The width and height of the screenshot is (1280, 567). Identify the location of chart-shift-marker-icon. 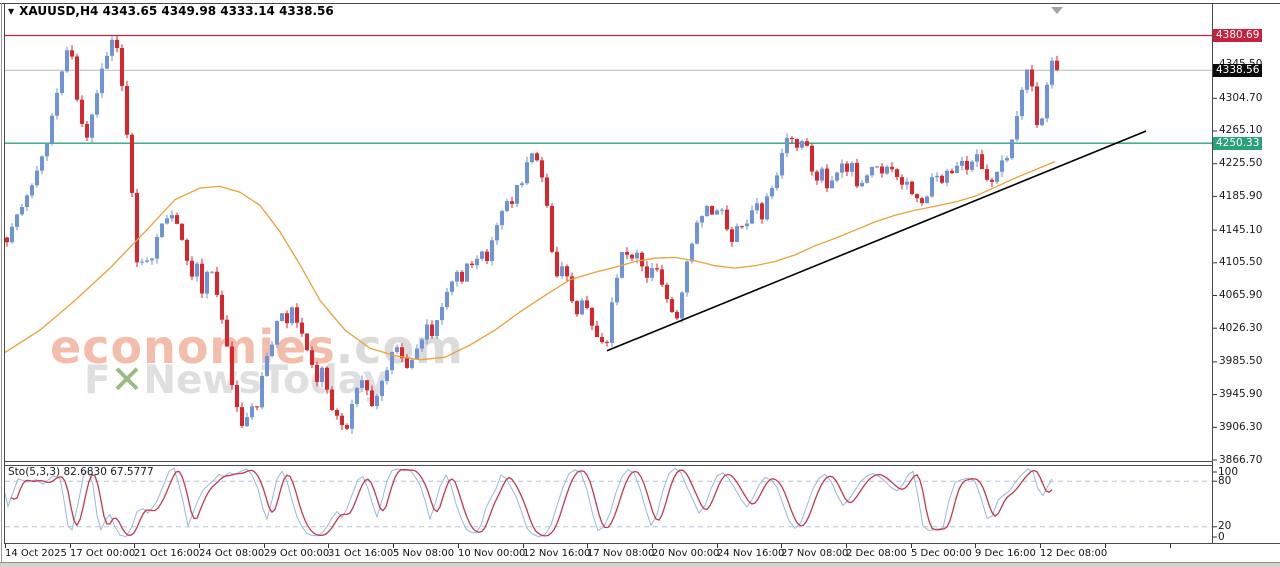
(1057, 10).